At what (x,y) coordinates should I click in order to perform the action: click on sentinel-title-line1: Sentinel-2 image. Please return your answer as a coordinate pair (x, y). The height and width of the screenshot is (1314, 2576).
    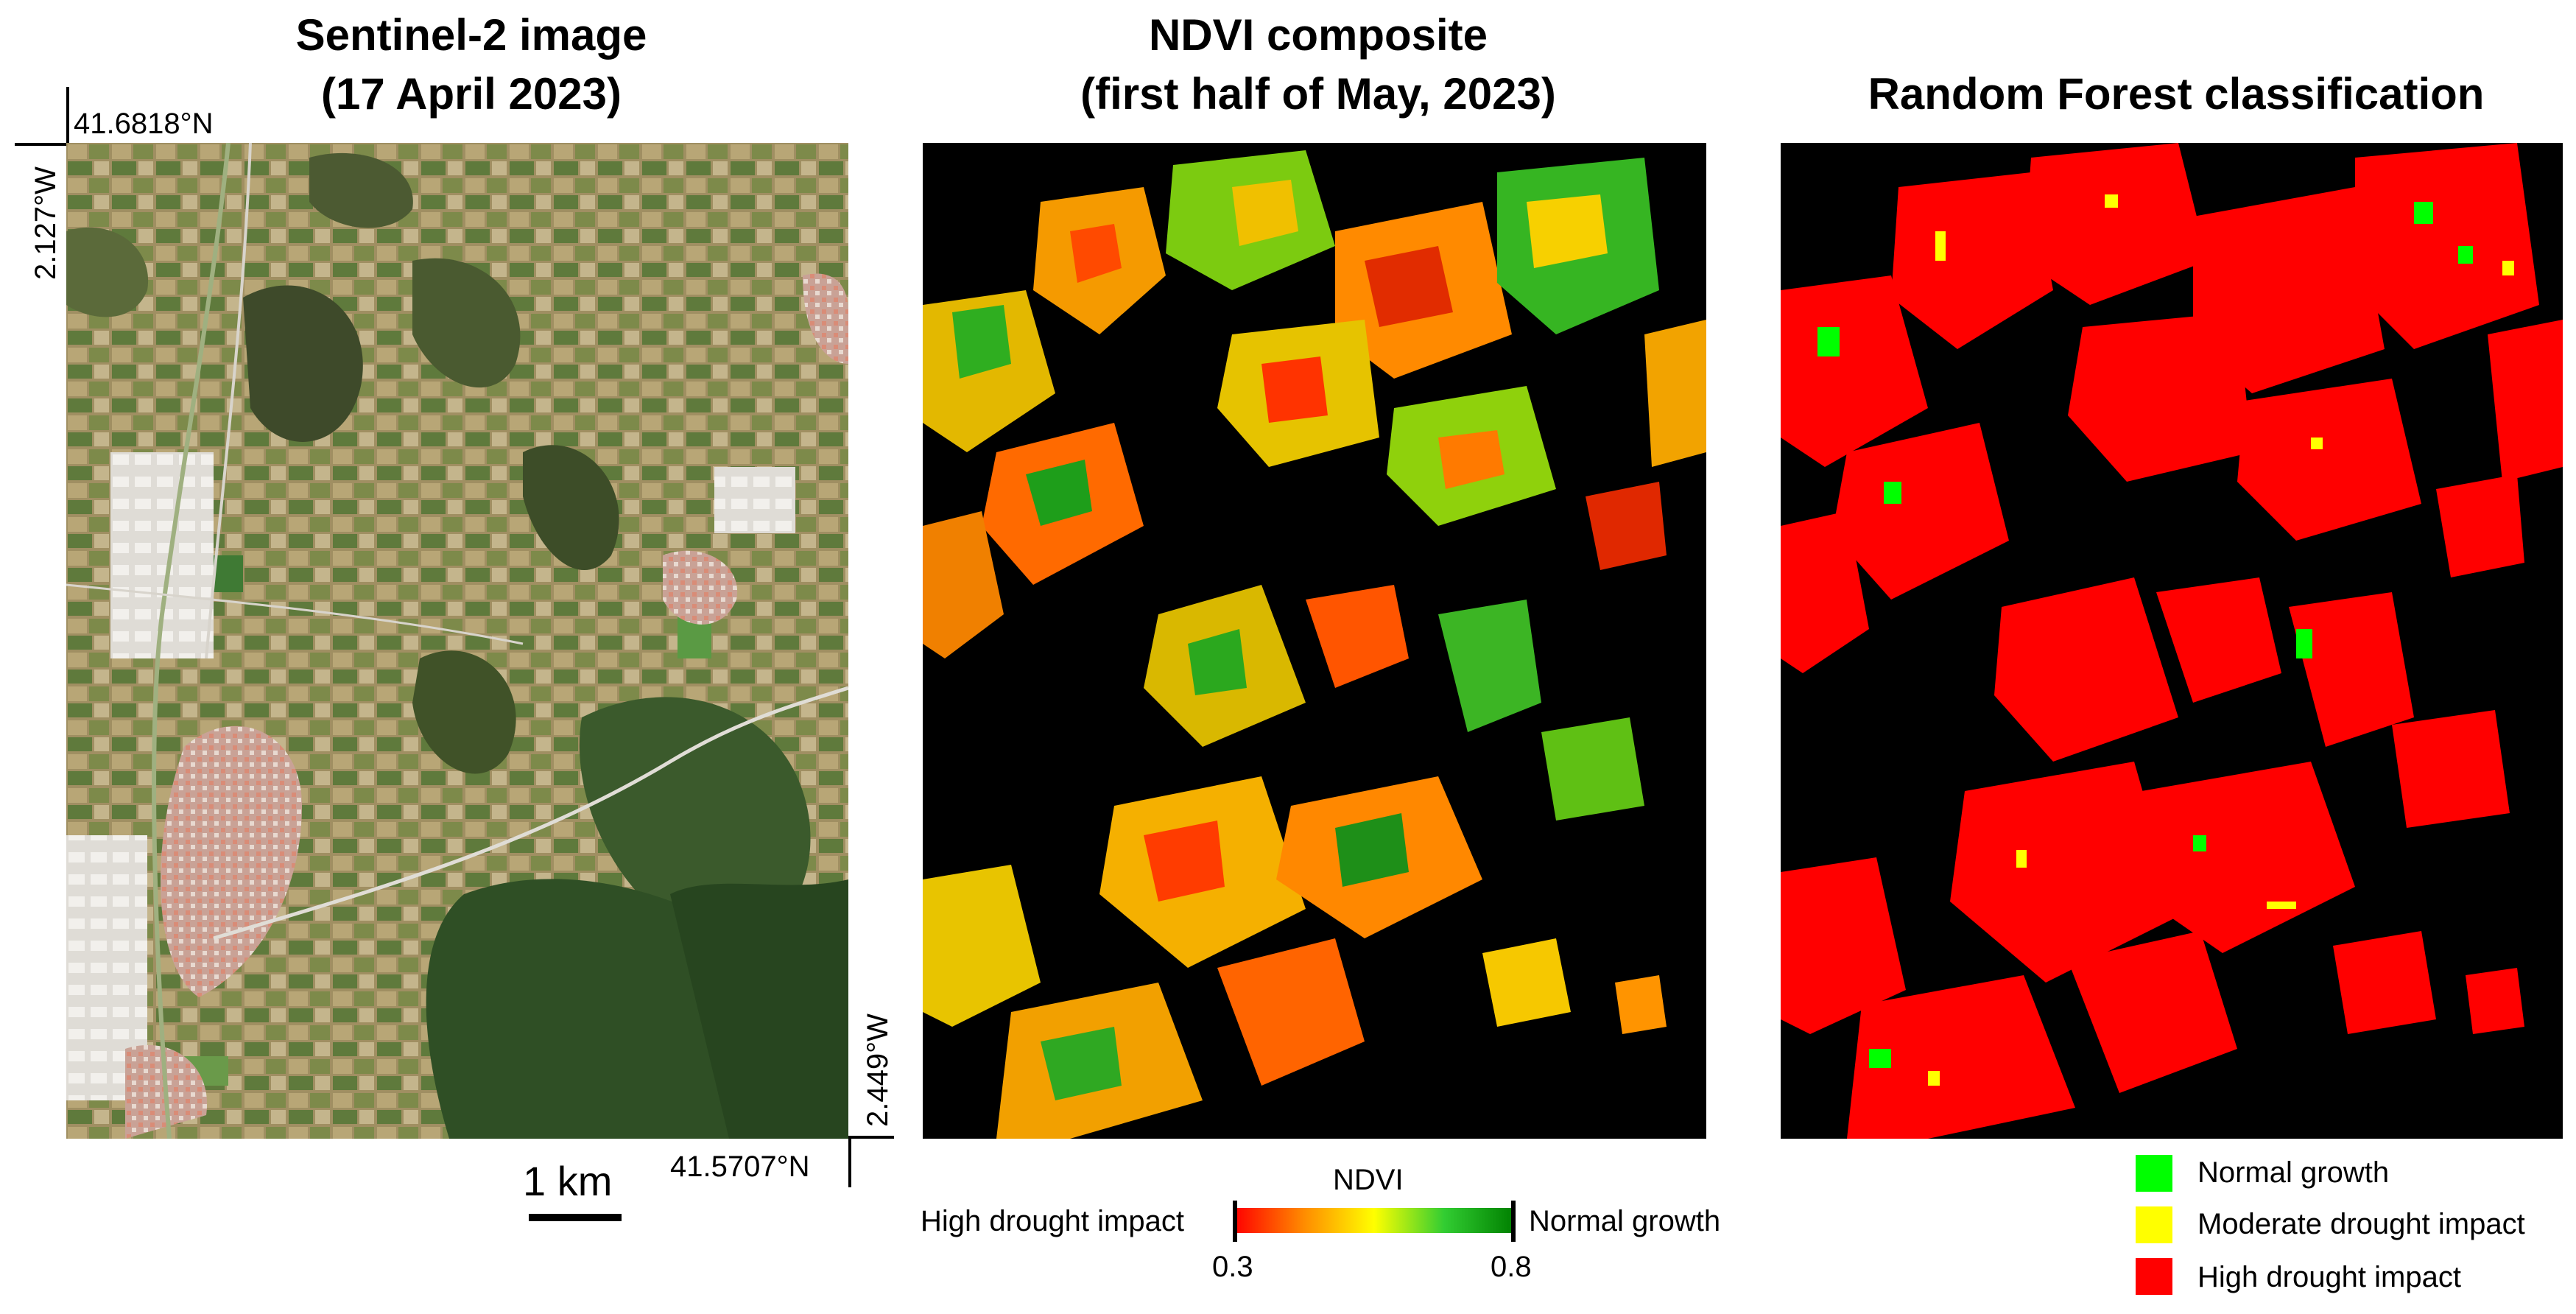
    Looking at the image, I should click on (471, 35).